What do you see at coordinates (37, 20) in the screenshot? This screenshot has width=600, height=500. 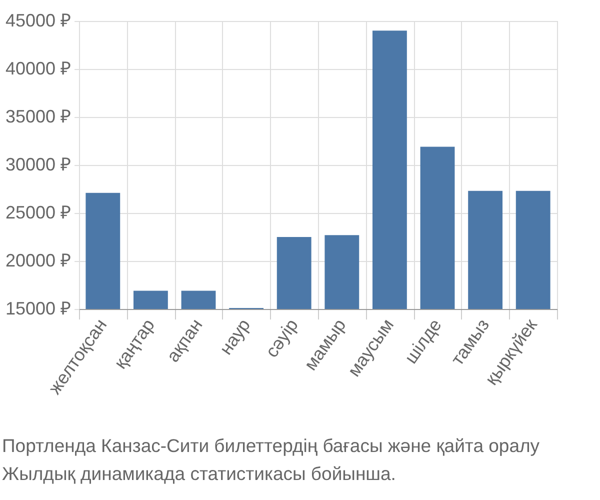 I see `y-tick-label: 45000 ₽` at bounding box center [37, 20].